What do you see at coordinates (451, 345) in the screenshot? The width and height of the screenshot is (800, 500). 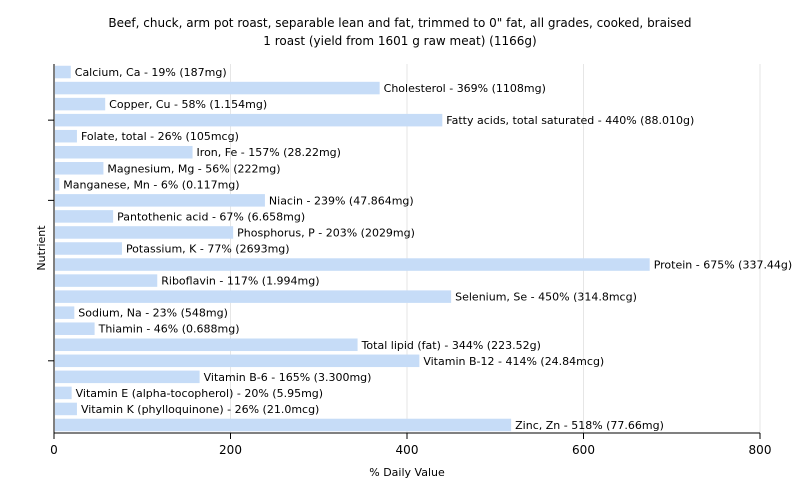 I see `bar-label: Total lipid (fat) - 344% (223.52g)` at bounding box center [451, 345].